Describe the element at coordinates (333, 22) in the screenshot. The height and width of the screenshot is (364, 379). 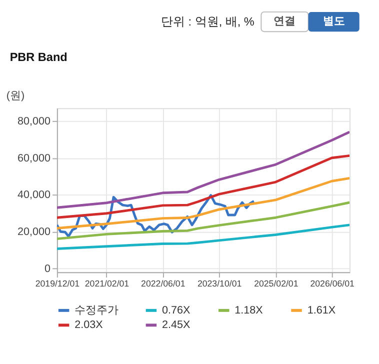
I see `text: 별도` at that location.